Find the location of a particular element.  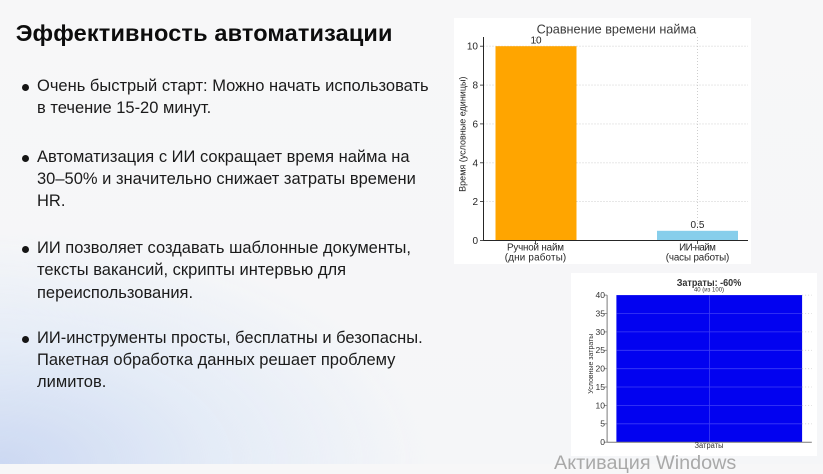

svg-text: 2 is located at coordinates (475, 202).